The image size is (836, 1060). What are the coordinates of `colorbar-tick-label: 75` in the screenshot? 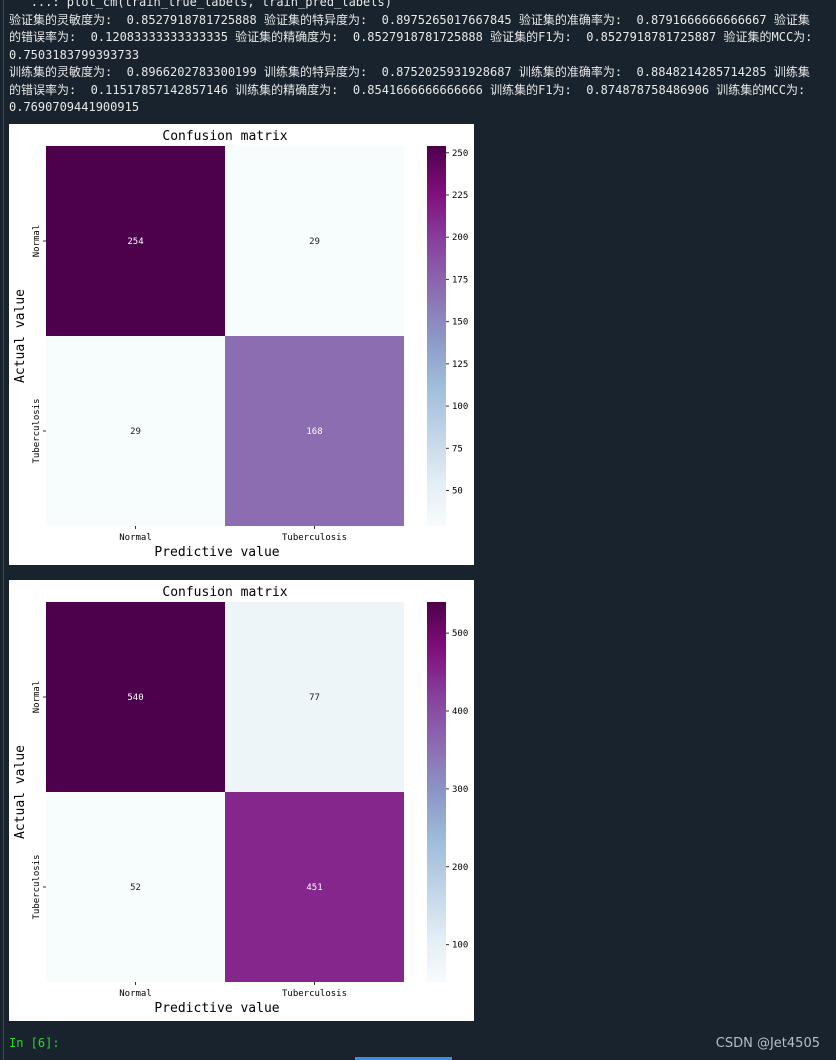 It's located at (457, 449).